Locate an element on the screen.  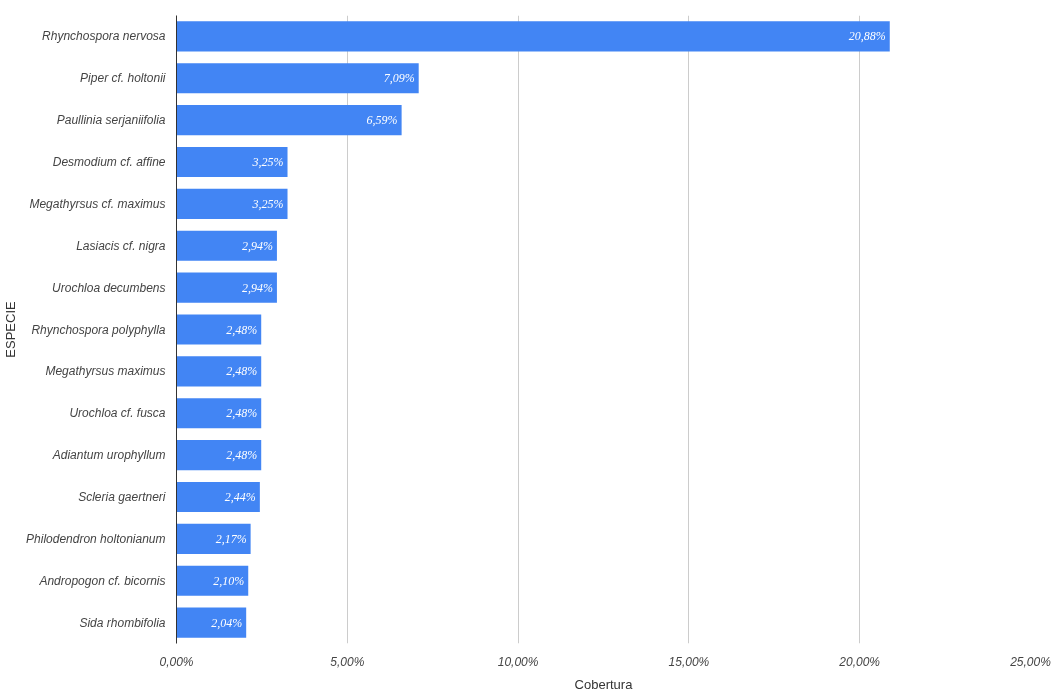
data-label: 2,10% is located at coordinates (229, 580).